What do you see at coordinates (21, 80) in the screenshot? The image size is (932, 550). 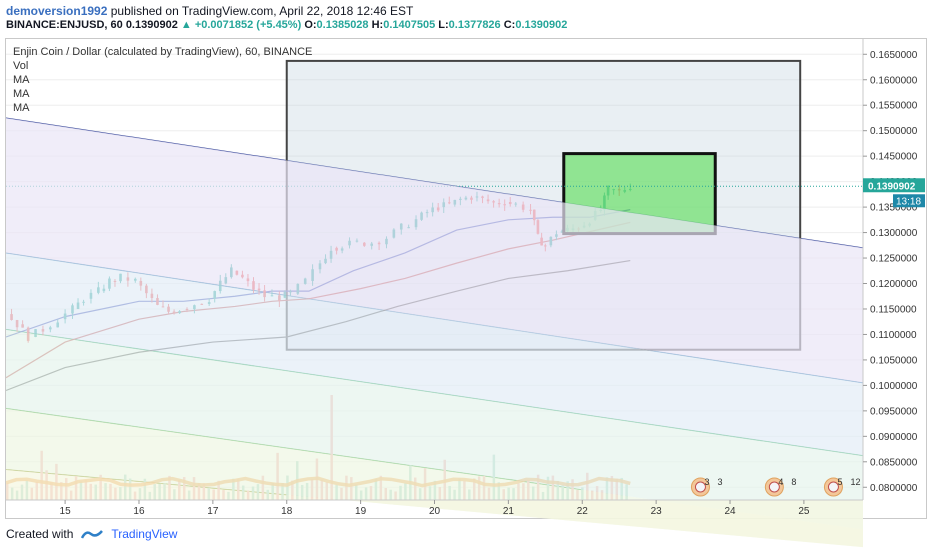 I see `legend-item-ma-1: MA` at bounding box center [21, 80].